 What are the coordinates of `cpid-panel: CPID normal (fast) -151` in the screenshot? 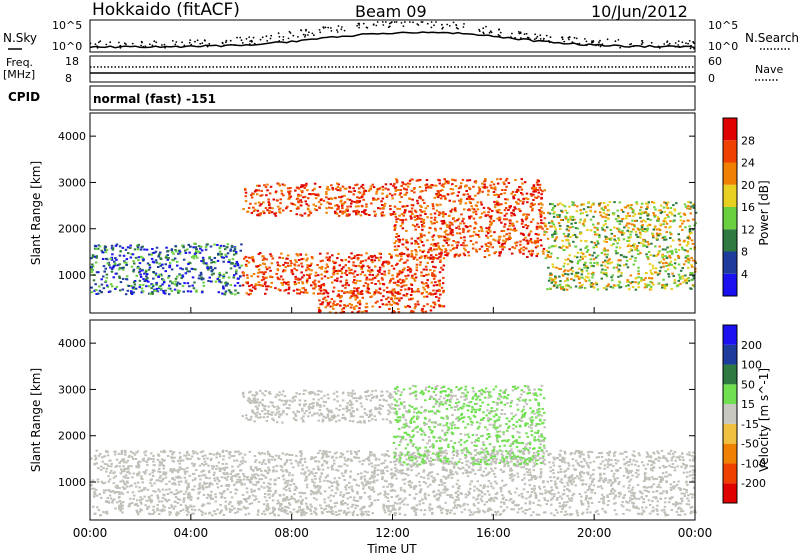 It's located at (352, 98).